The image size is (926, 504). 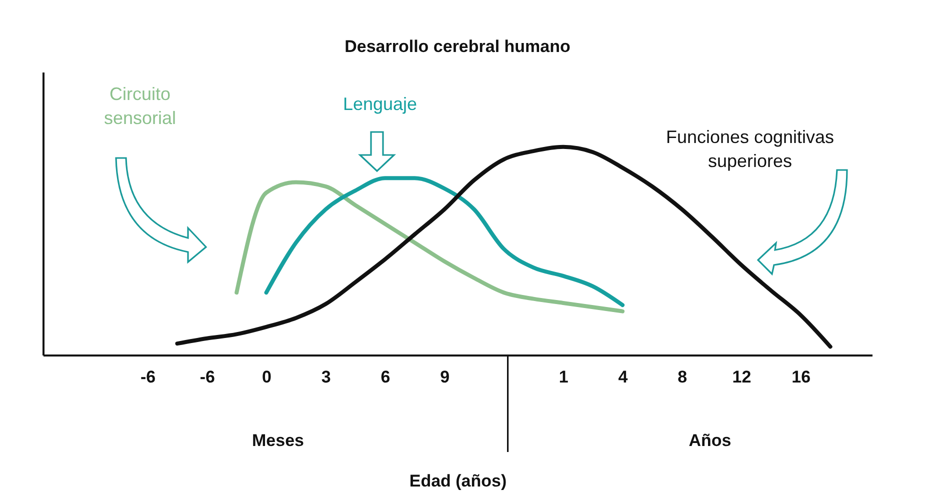 I want to click on x-tick-label: 1, so click(x=563, y=377).